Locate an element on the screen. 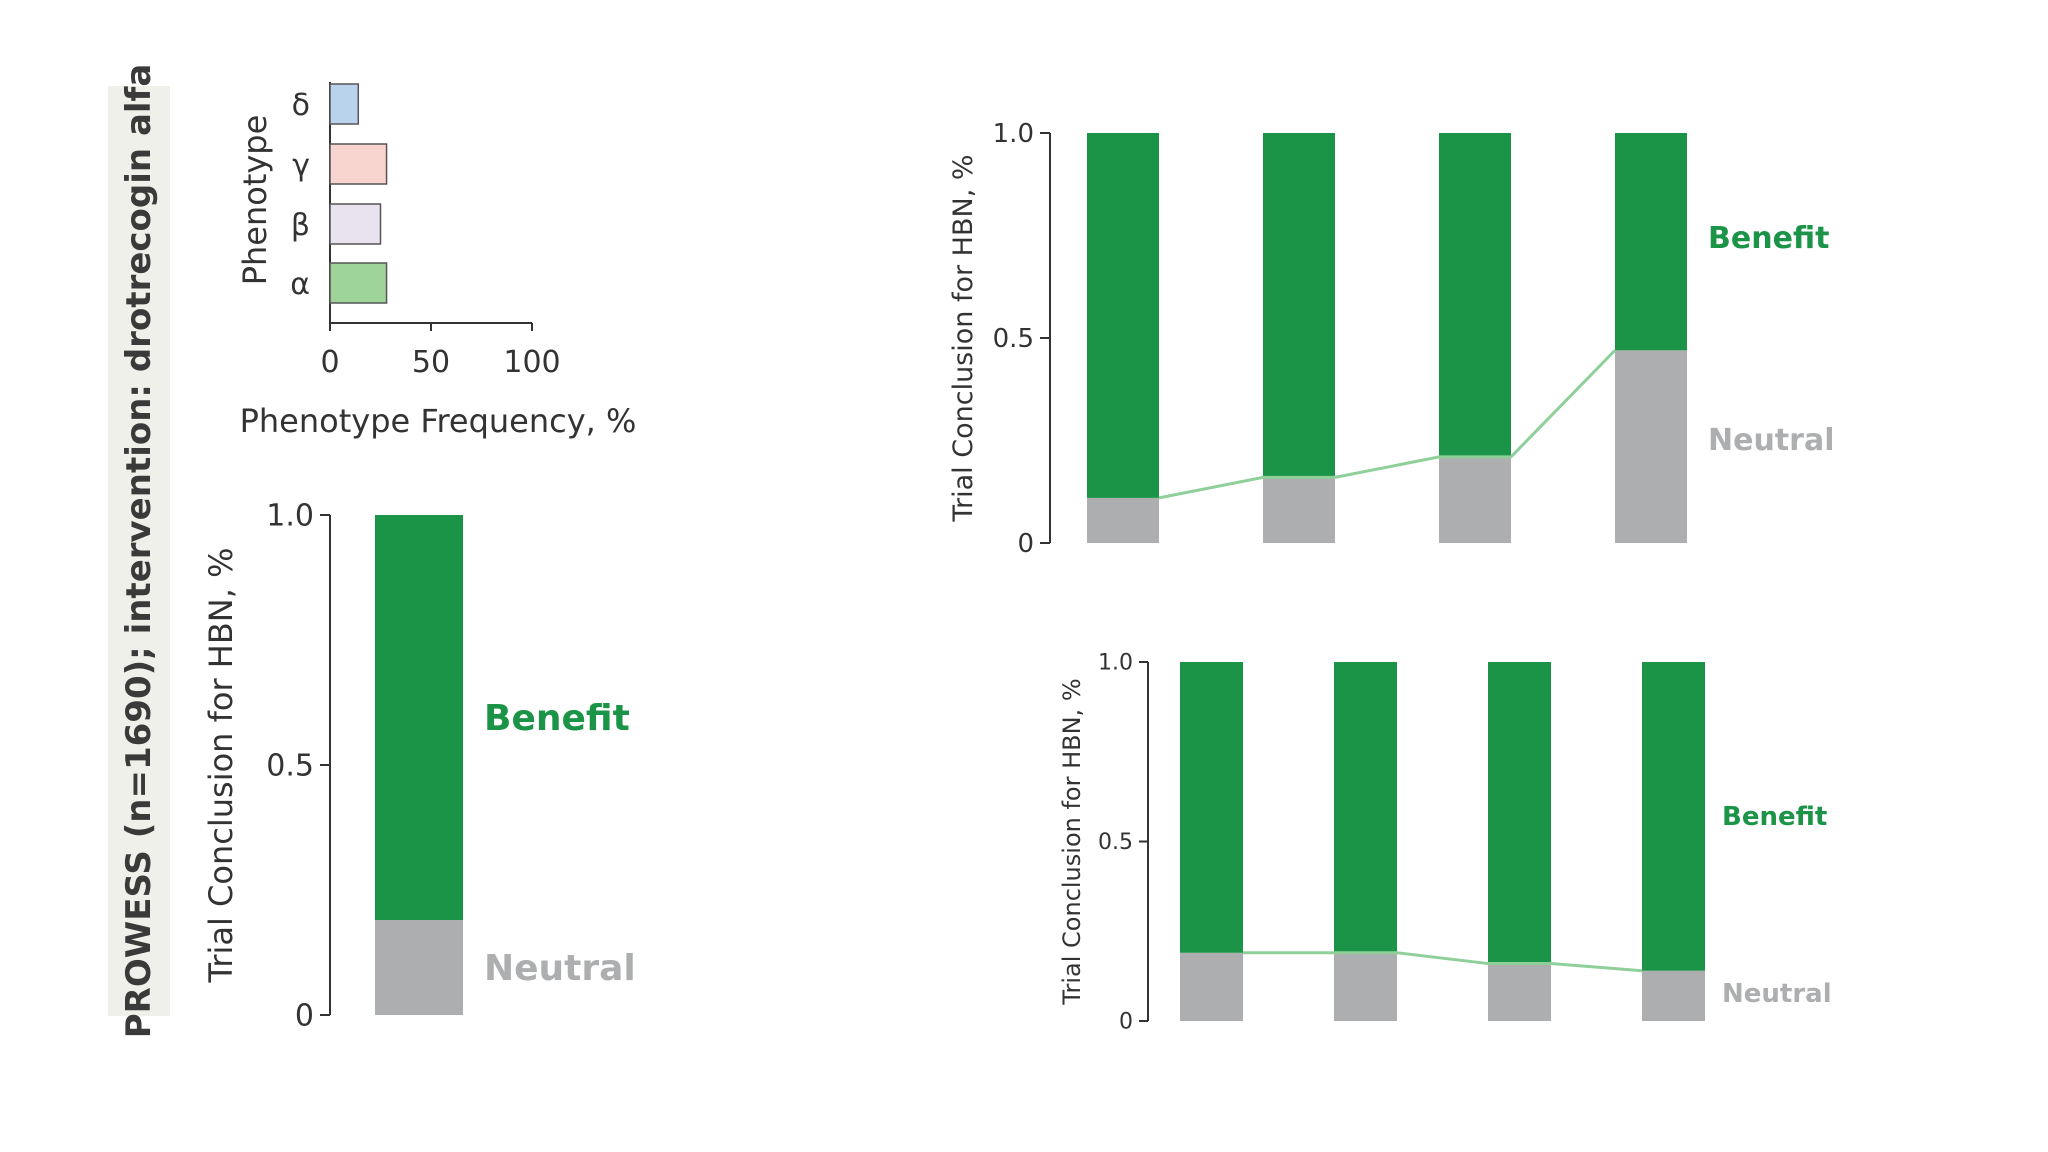 The image size is (2048, 1152). phenotype-x-tick-label: 50 is located at coordinates (431, 362).